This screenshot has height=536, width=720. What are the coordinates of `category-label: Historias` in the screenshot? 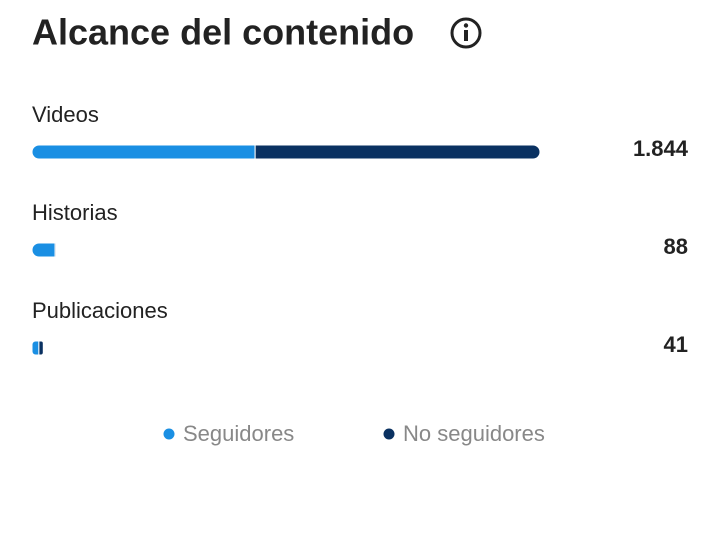 It's located at (75, 212).